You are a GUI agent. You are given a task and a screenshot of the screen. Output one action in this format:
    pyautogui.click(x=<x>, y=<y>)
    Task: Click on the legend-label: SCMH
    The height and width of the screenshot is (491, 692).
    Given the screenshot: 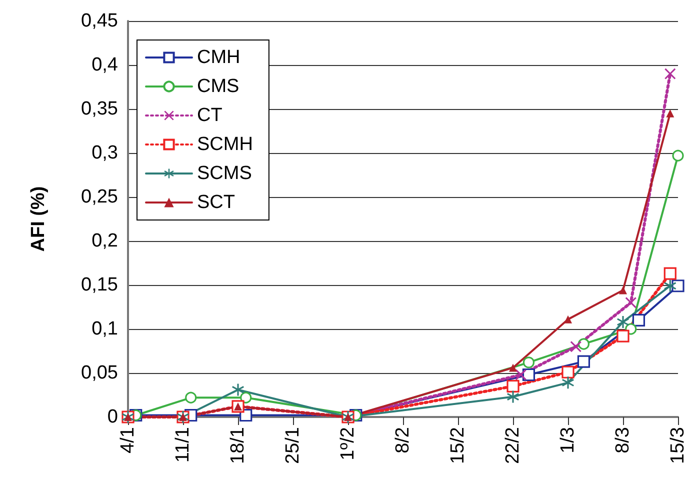 What is the action you would take?
    pyautogui.click(x=225, y=144)
    